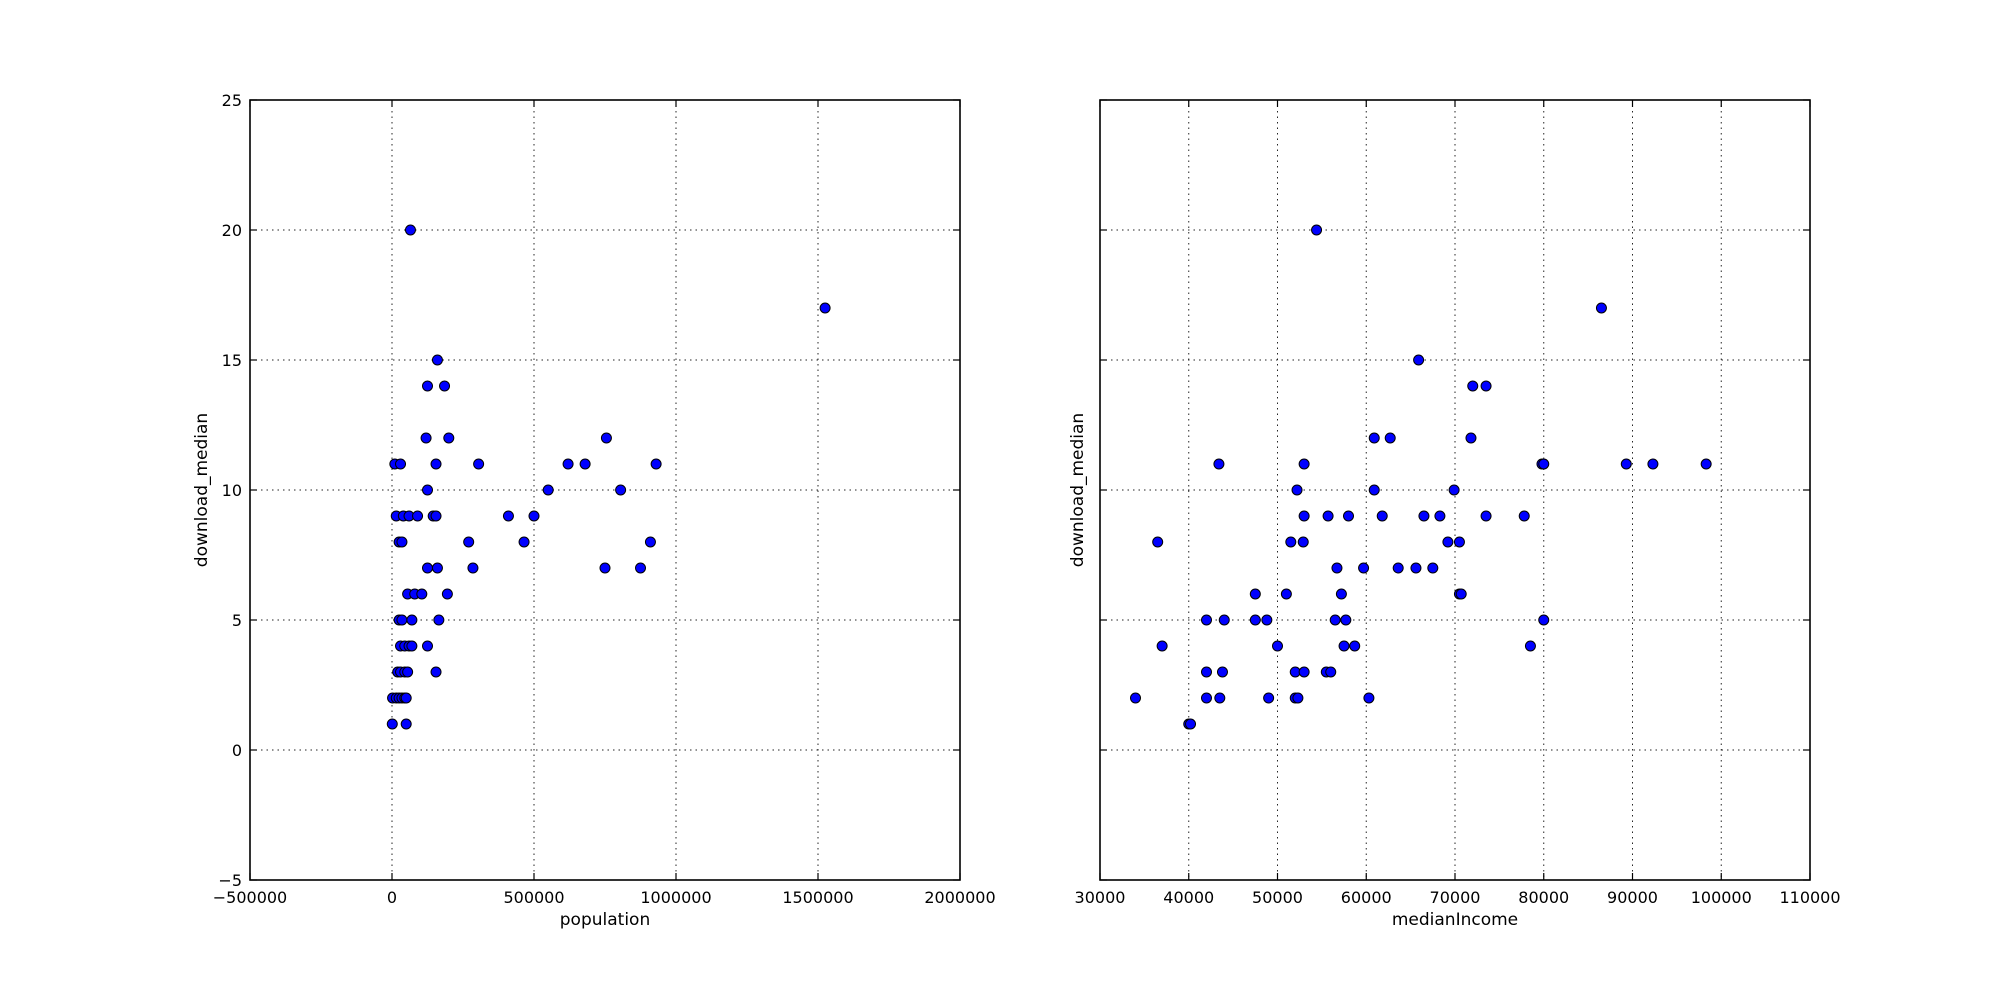 Image resolution: width=2000 pixels, height=1000 pixels. I want to click on x-tick-label: 60000, so click(1366, 897).